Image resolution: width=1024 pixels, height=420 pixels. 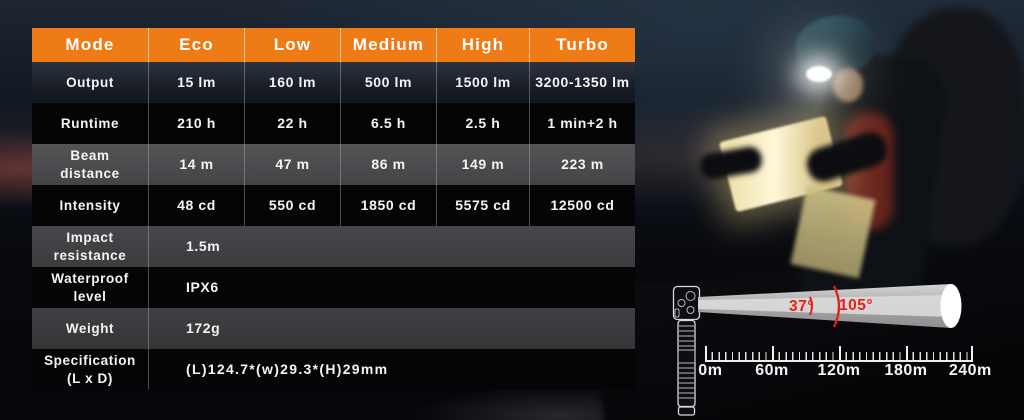 I want to click on cell-value: 160 lm, so click(x=292, y=82).